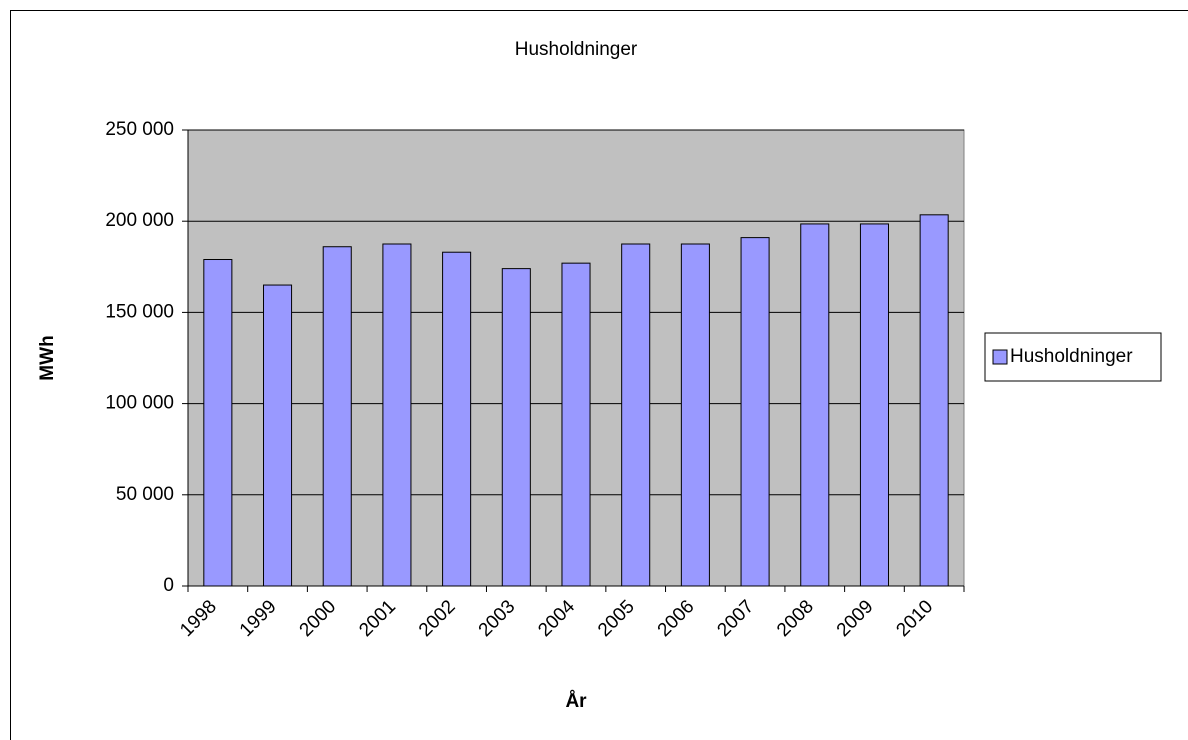 The image size is (1188, 740). I want to click on y-tick-label: 250 000, so click(139, 129).